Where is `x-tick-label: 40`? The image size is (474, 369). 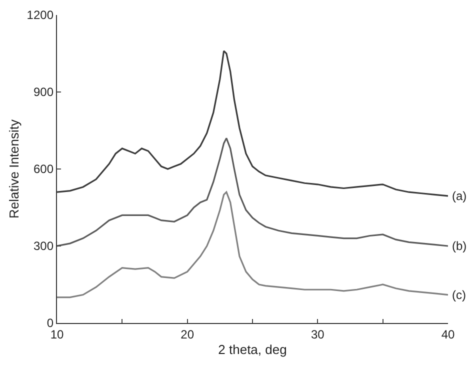
x-tick-label: 40 is located at coordinates (448, 335).